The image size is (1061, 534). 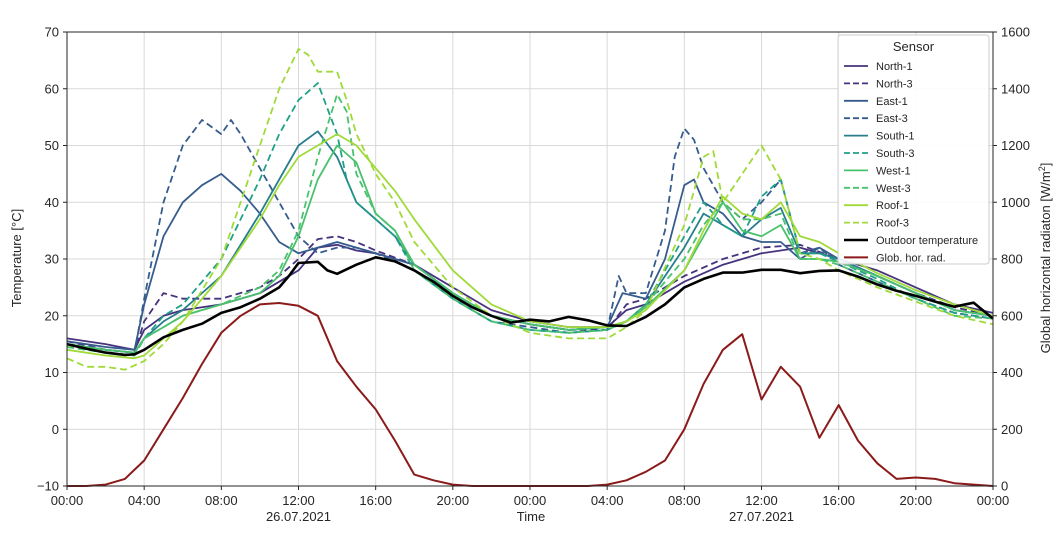 I want to click on legend-entry: North-3, so click(x=894, y=84).